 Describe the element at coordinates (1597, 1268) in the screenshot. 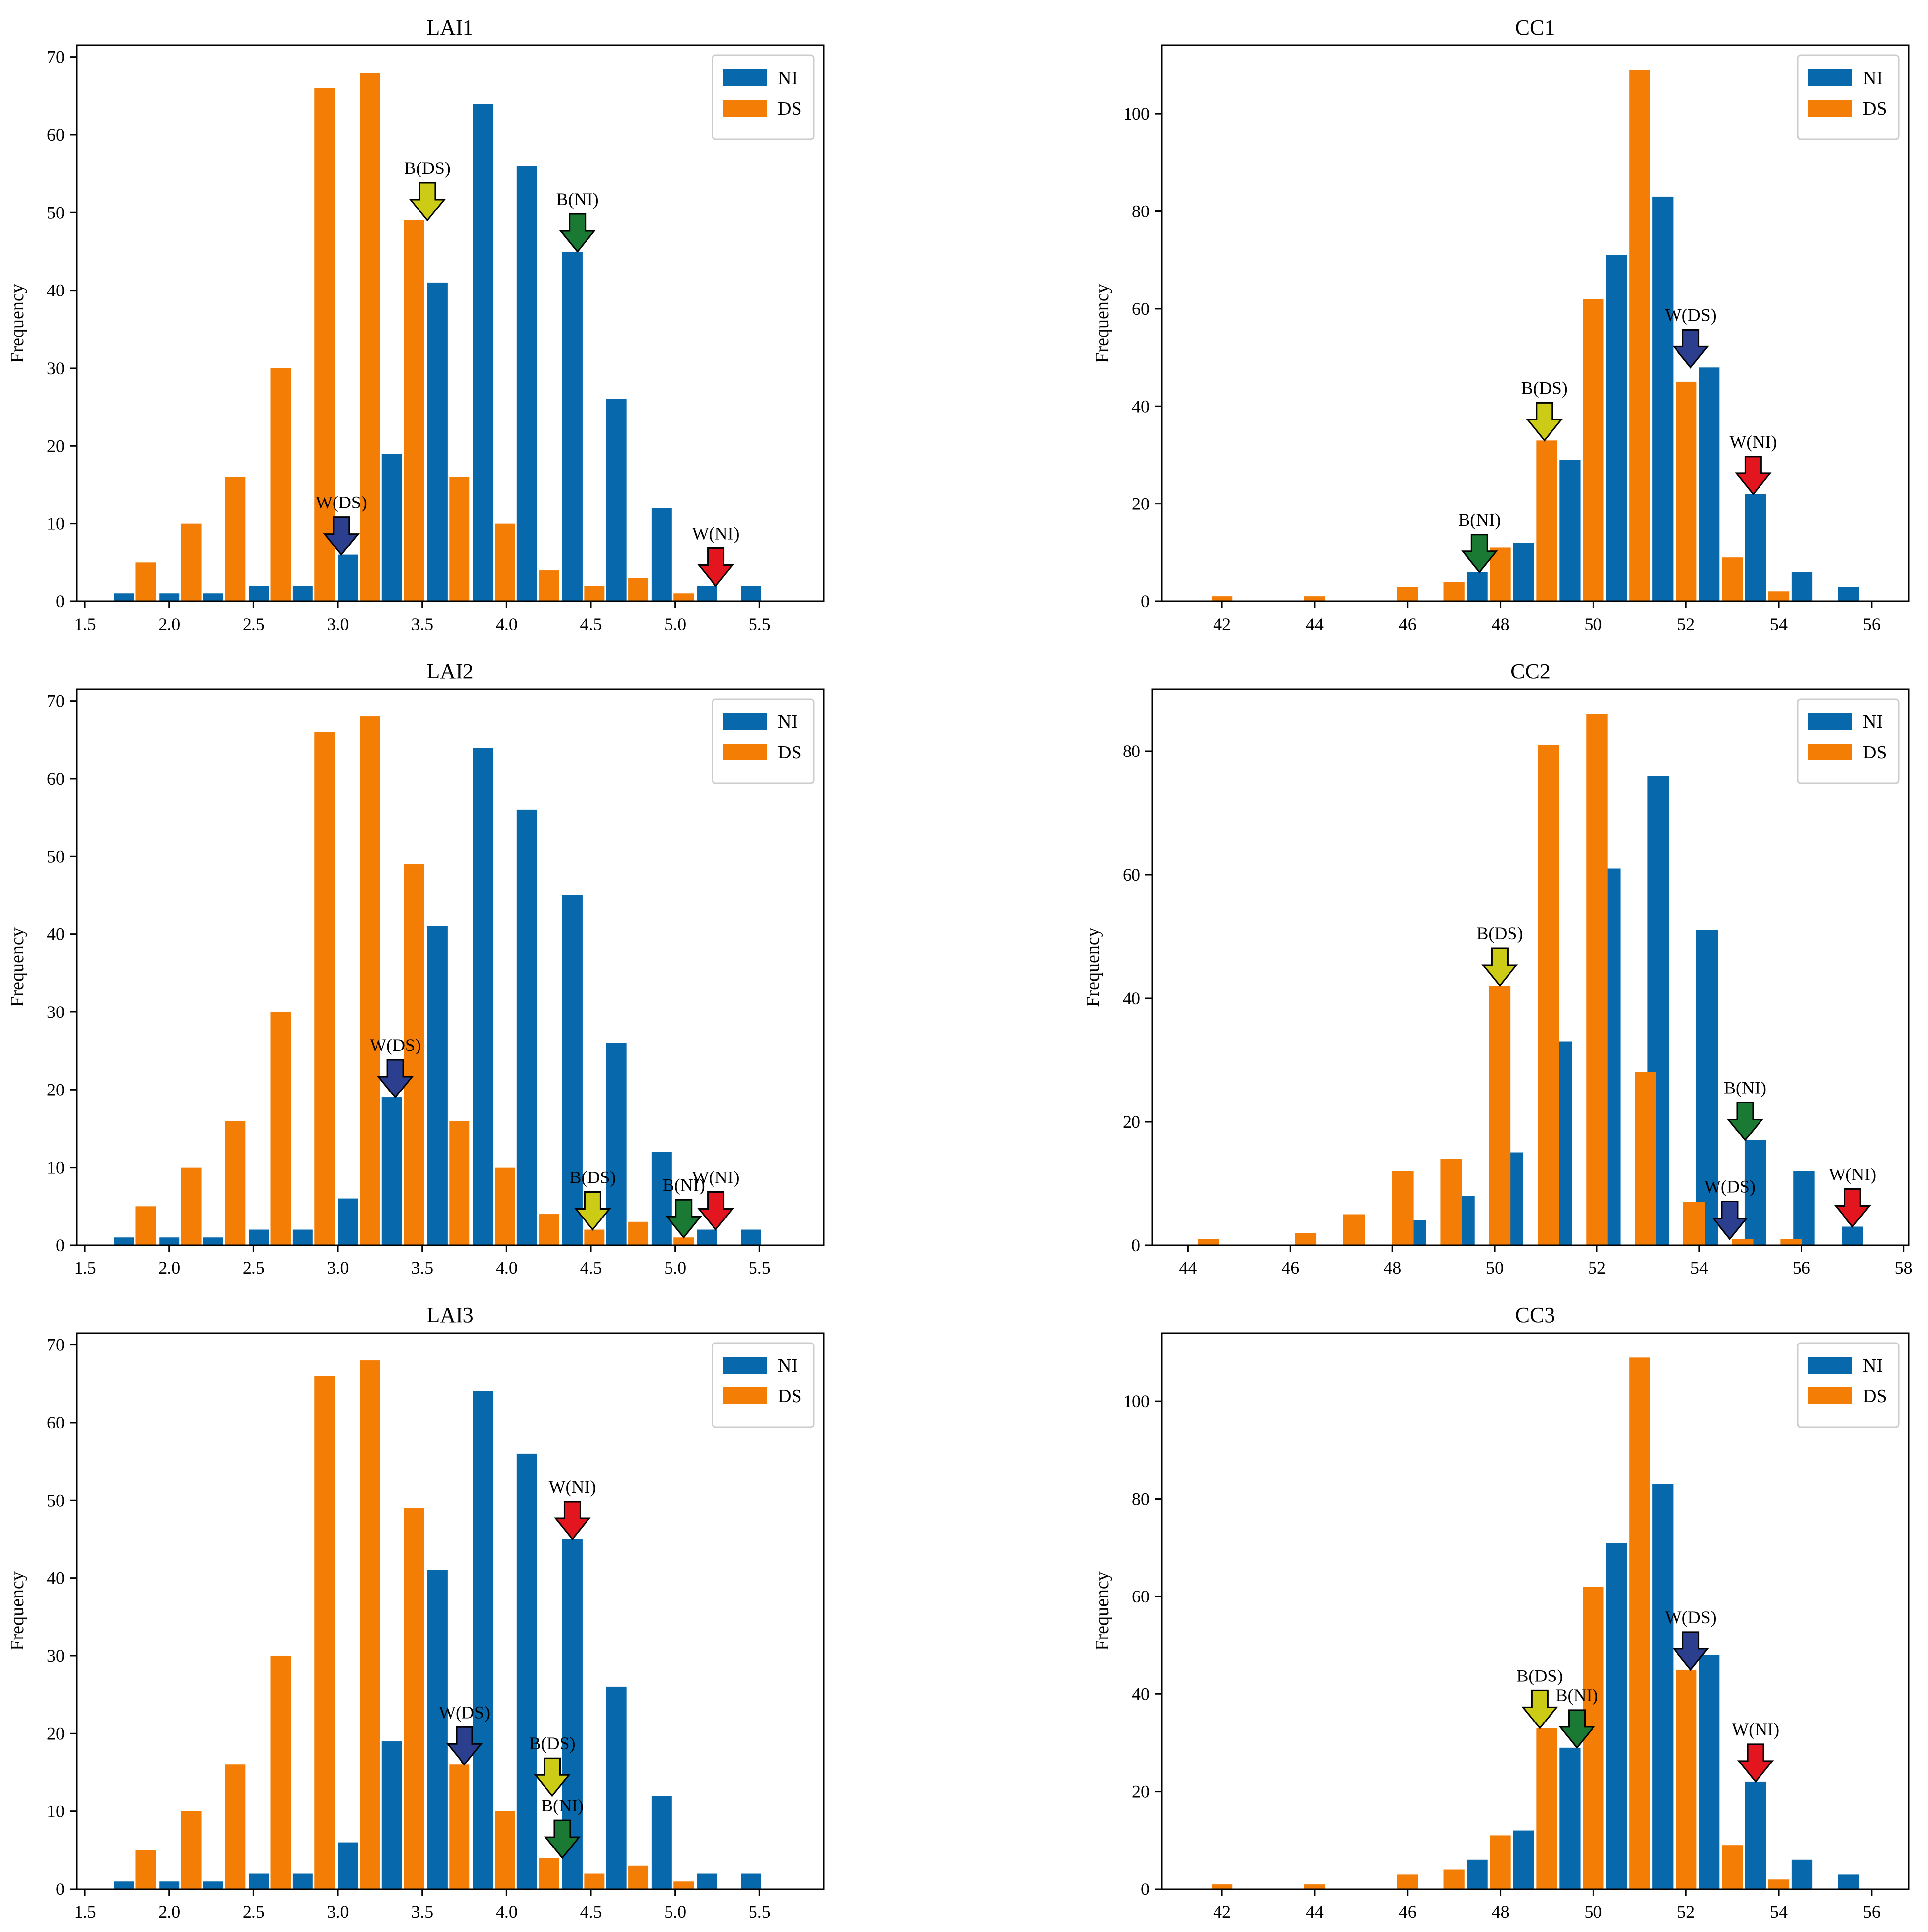

I see `x-tick-label: 52` at that location.